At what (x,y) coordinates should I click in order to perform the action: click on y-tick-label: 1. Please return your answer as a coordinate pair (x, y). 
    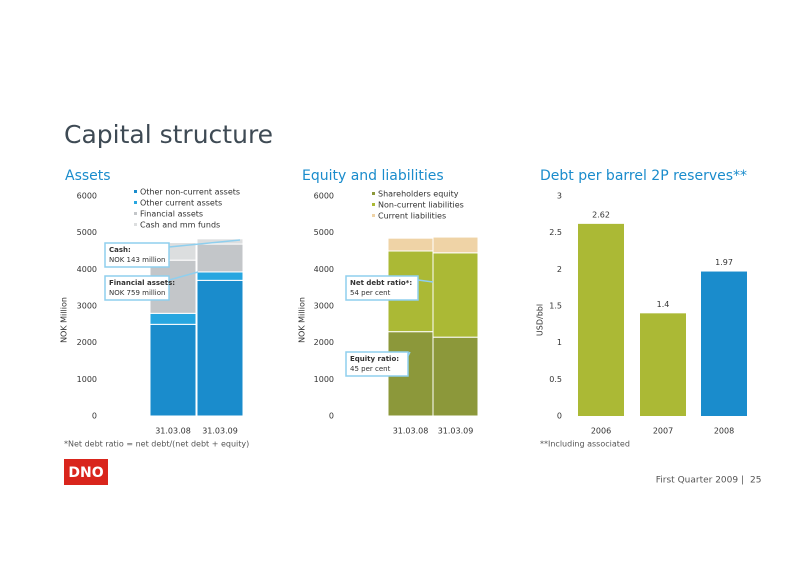
    Looking at the image, I should click on (559, 342).